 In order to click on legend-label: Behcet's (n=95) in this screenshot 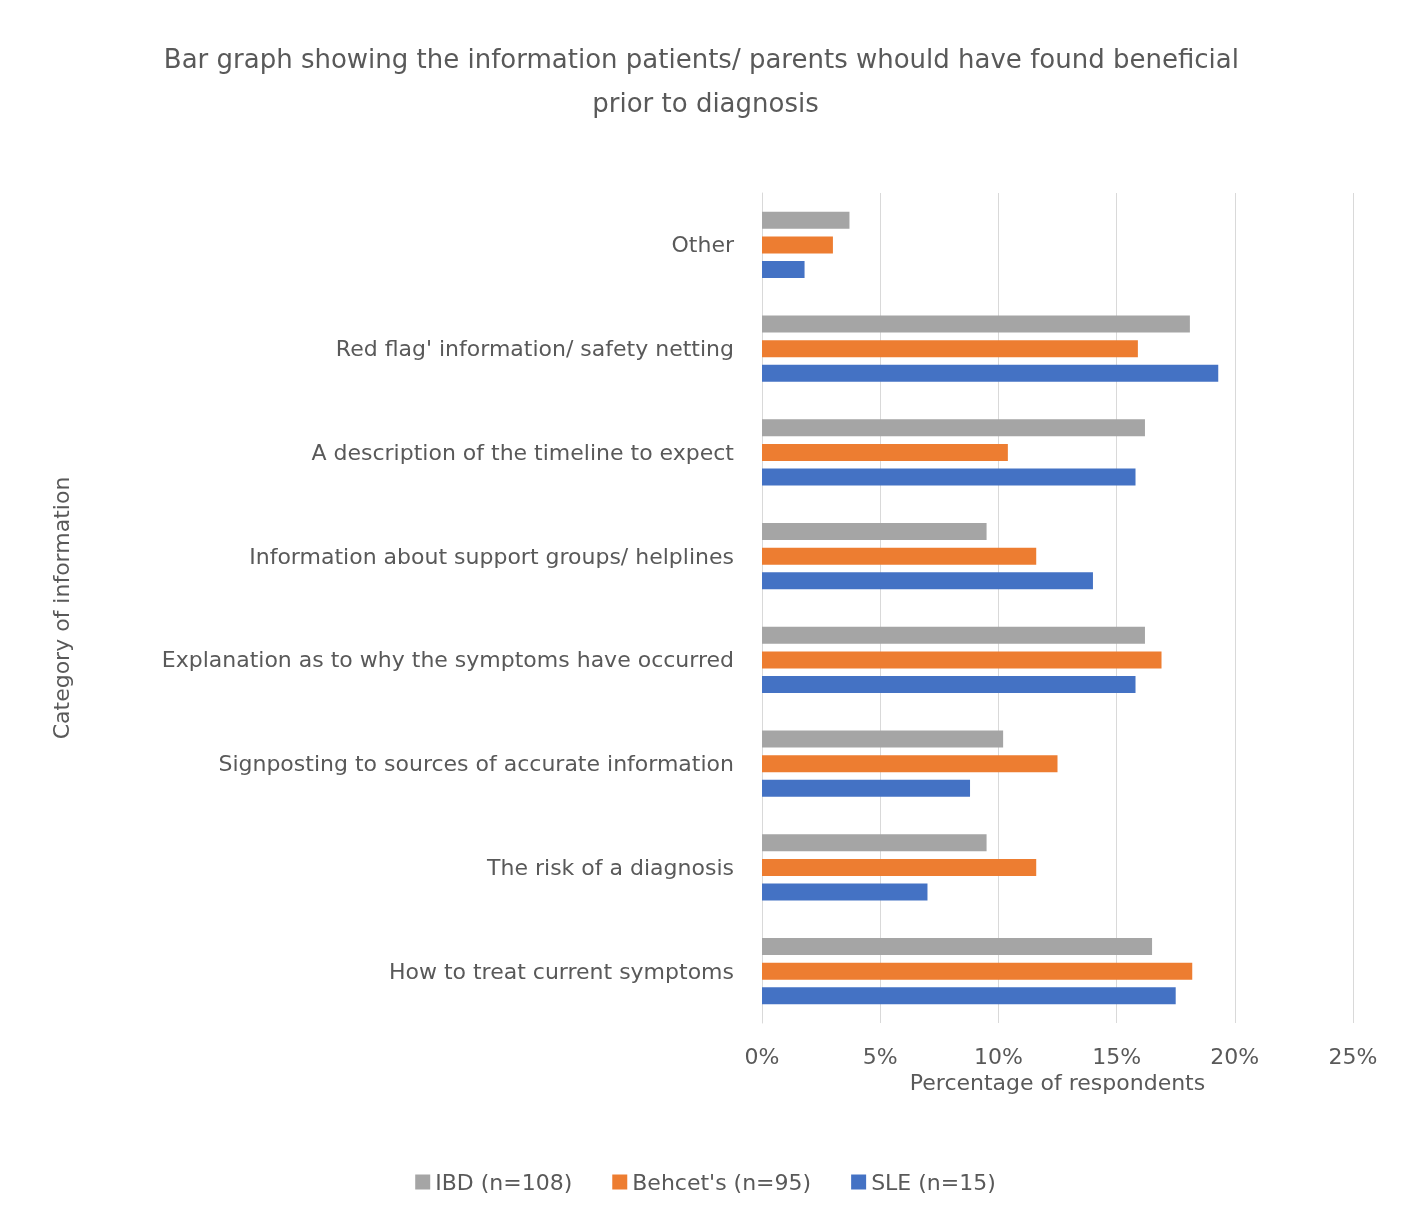, I will do `click(722, 1182)`.